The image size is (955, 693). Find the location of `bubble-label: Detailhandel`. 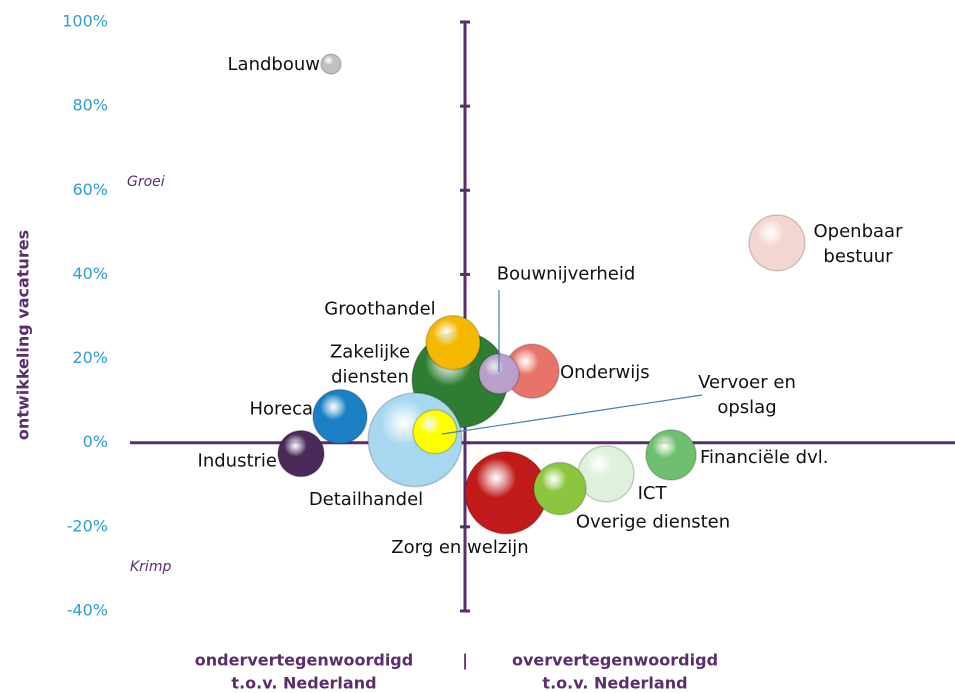

bubble-label: Detailhandel is located at coordinates (366, 499).